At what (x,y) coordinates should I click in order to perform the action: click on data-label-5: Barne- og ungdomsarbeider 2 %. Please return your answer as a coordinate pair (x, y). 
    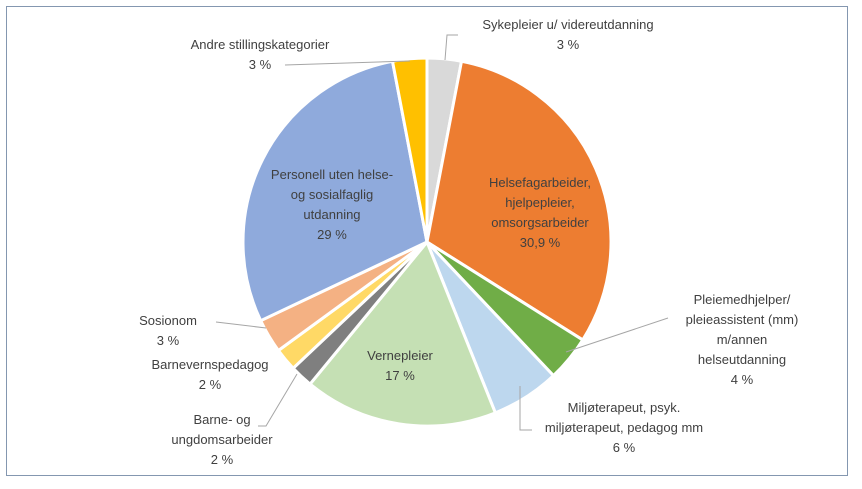
    Looking at the image, I should click on (221, 440).